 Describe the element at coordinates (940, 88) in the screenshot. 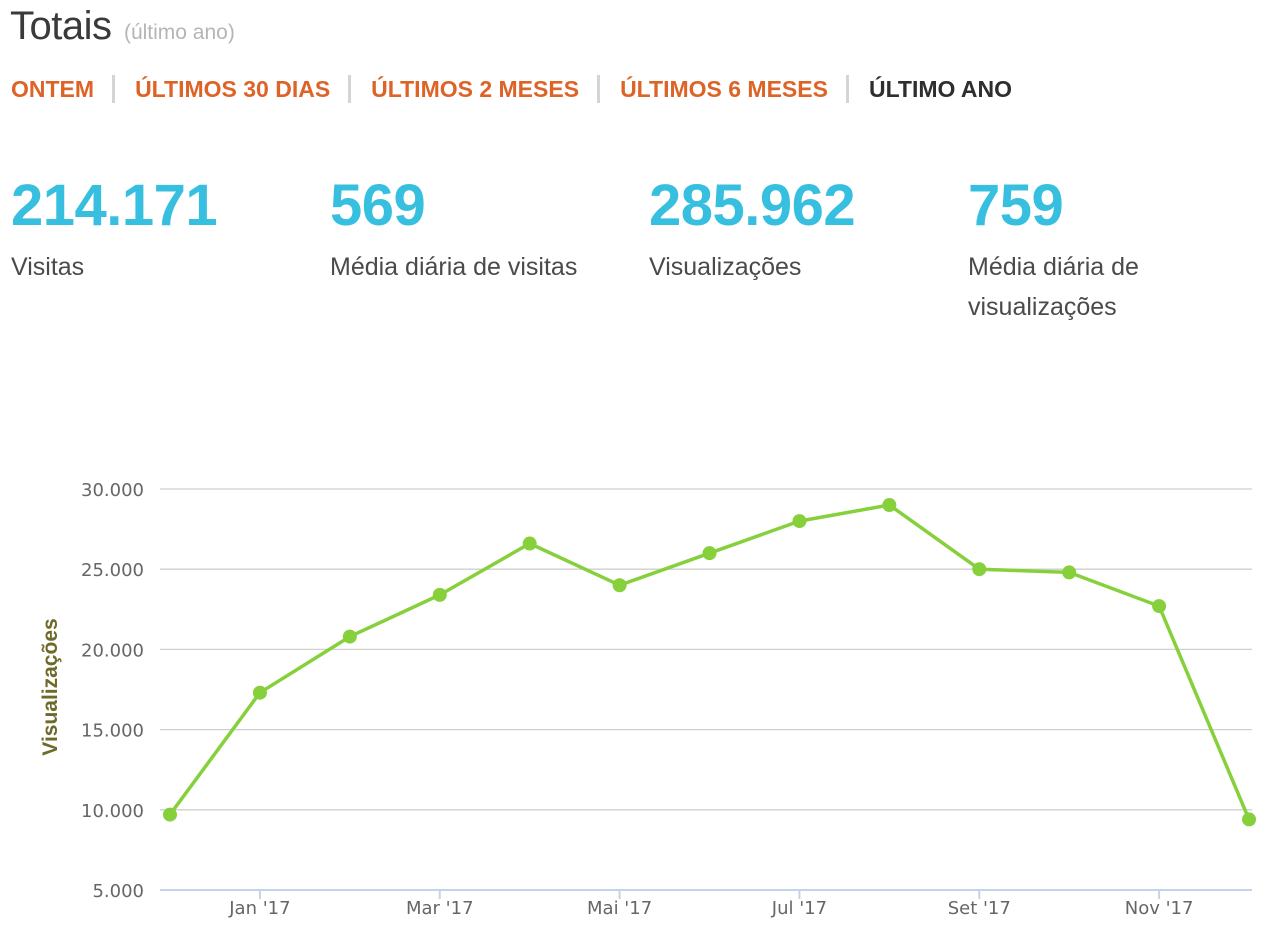

I see `tab-ultimo-ano: ÚLTIMO ANO` at that location.